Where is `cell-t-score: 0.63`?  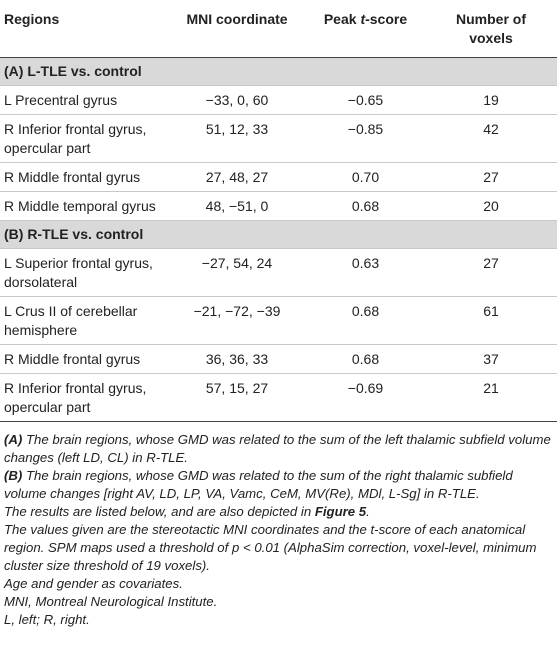
cell-t-score: 0.63 is located at coordinates (365, 272).